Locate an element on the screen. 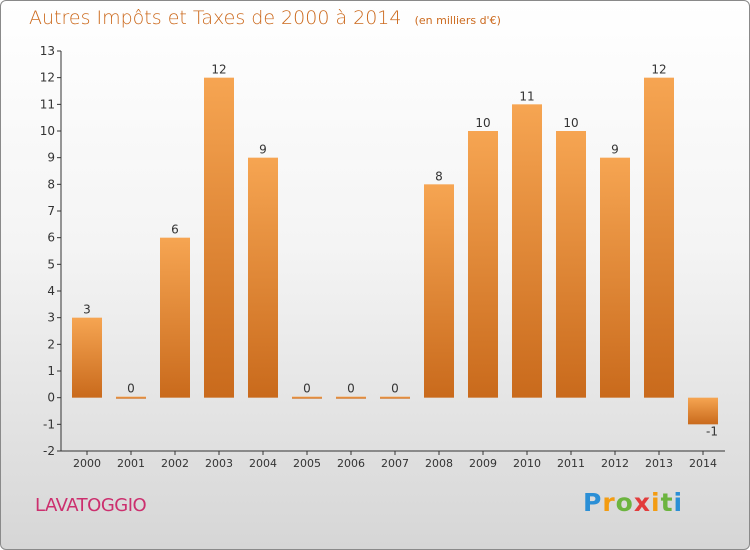  y-tick-label: 2 is located at coordinates (51, 344).